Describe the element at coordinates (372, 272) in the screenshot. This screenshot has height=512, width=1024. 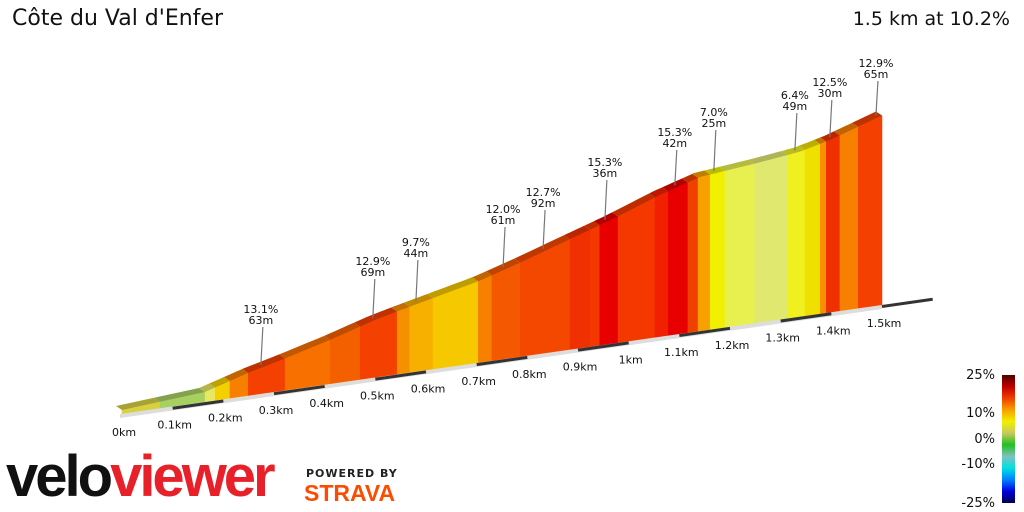
I see `annotation-length: 69m` at that location.